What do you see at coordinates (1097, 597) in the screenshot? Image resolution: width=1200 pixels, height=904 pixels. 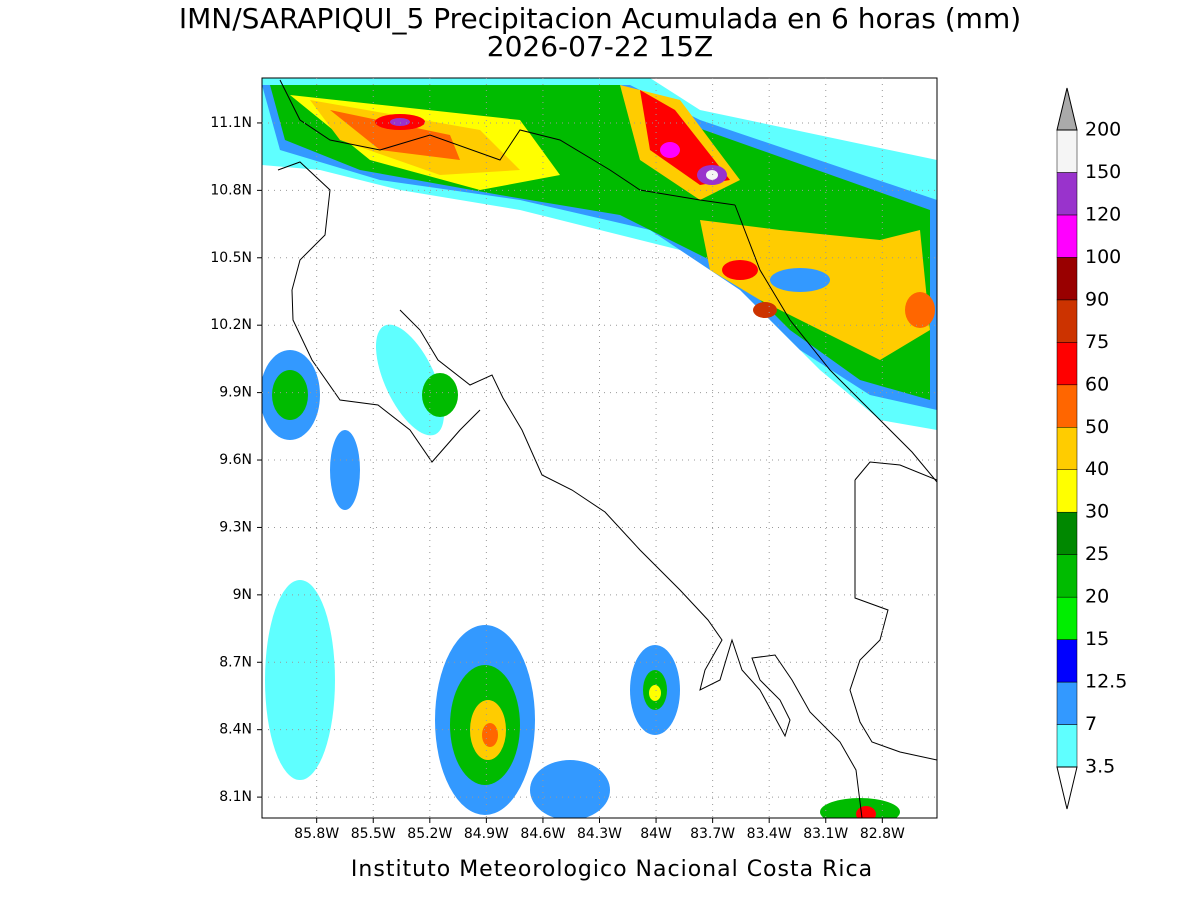 I see `colorbar-label: 20` at bounding box center [1097, 597].